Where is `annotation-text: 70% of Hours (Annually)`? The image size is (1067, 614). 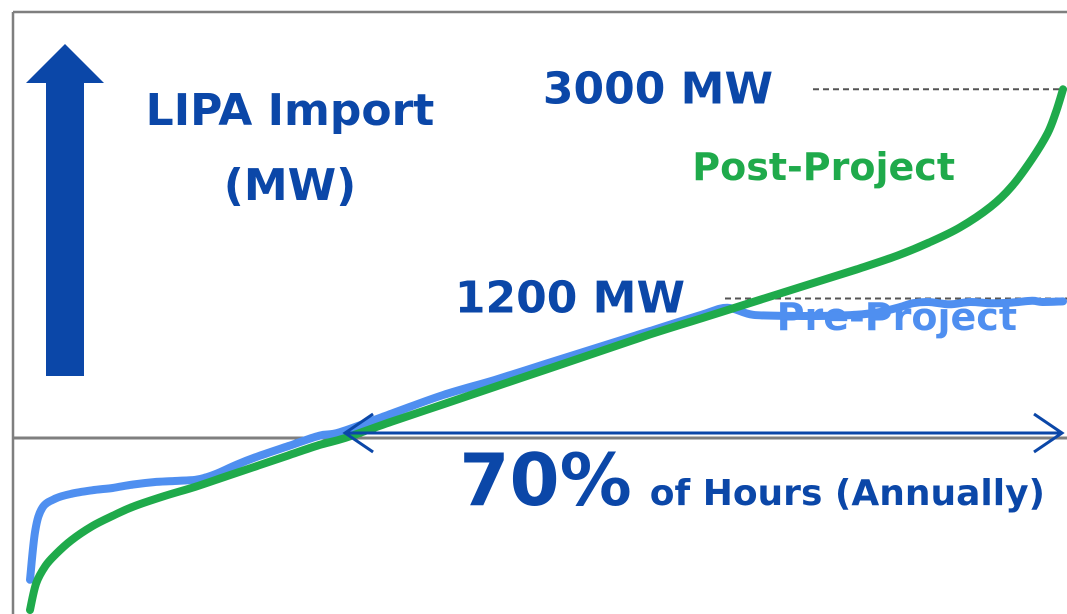 annotation-text: 70% of Hours (Annually) is located at coordinates (752, 480).